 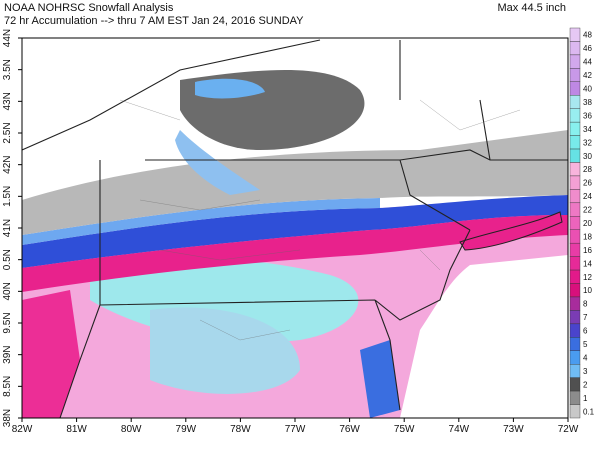 What do you see at coordinates (186, 429) in the screenshot?
I see `x-tick-label: 79W` at bounding box center [186, 429].